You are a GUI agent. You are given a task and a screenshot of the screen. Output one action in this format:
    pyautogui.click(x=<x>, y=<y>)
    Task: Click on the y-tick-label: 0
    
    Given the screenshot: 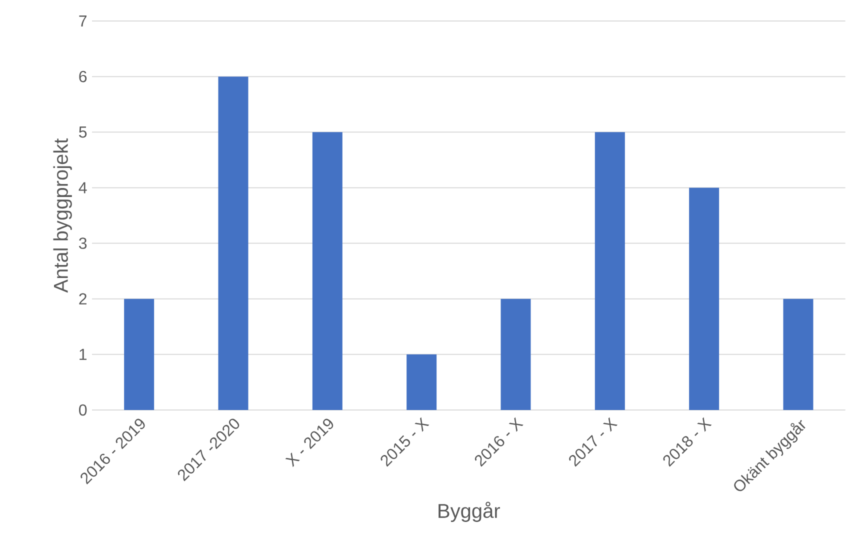 What is the action you would take?
    pyautogui.click(x=83, y=410)
    